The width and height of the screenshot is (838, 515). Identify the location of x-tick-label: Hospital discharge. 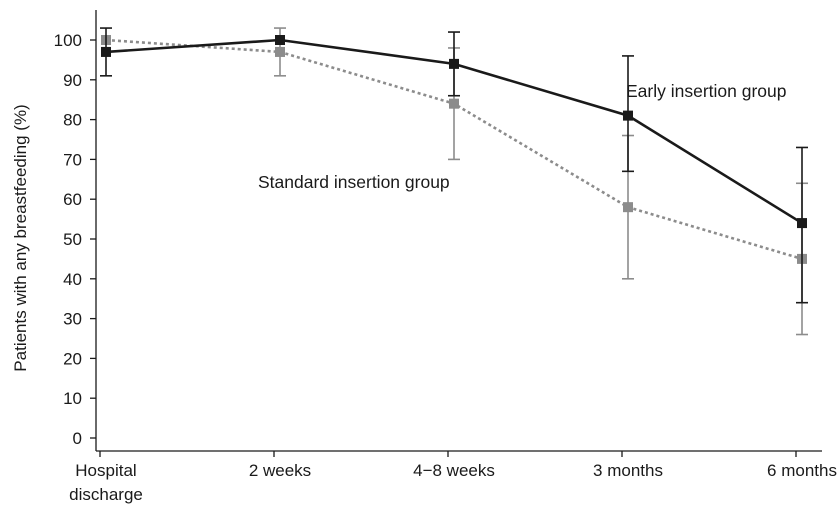
(106, 482).